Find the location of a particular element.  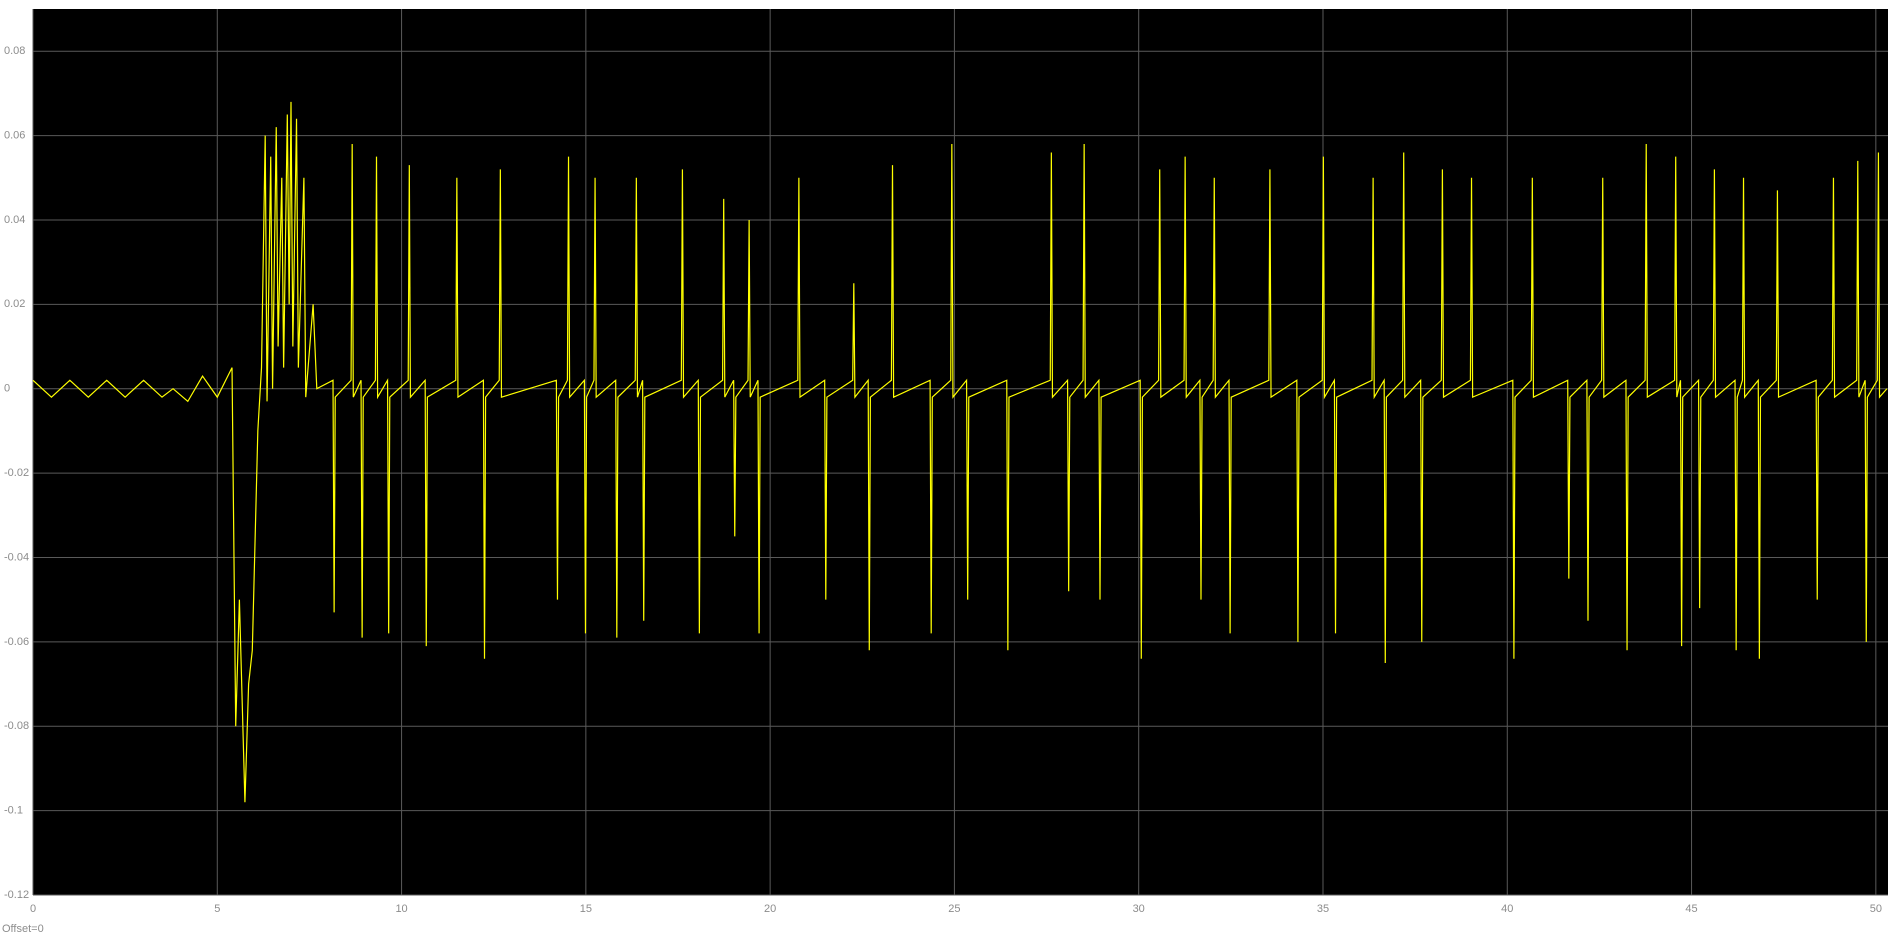

x-tick-label: 25 is located at coordinates (954, 909).